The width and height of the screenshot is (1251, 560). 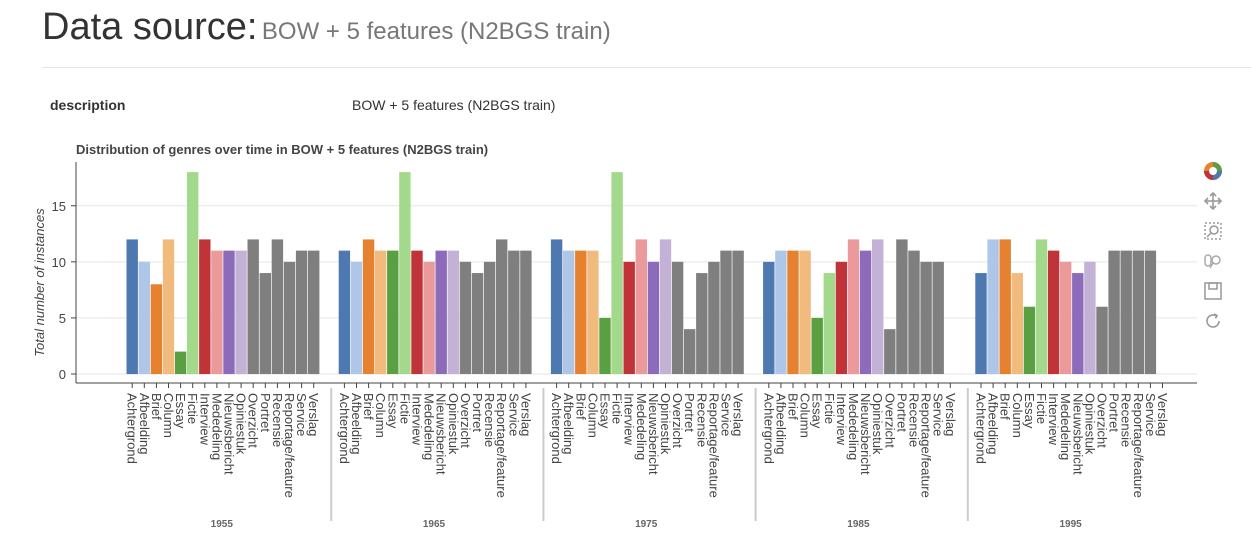 What do you see at coordinates (805, 312) in the screenshot?
I see `bar-1985-column` at bounding box center [805, 312].